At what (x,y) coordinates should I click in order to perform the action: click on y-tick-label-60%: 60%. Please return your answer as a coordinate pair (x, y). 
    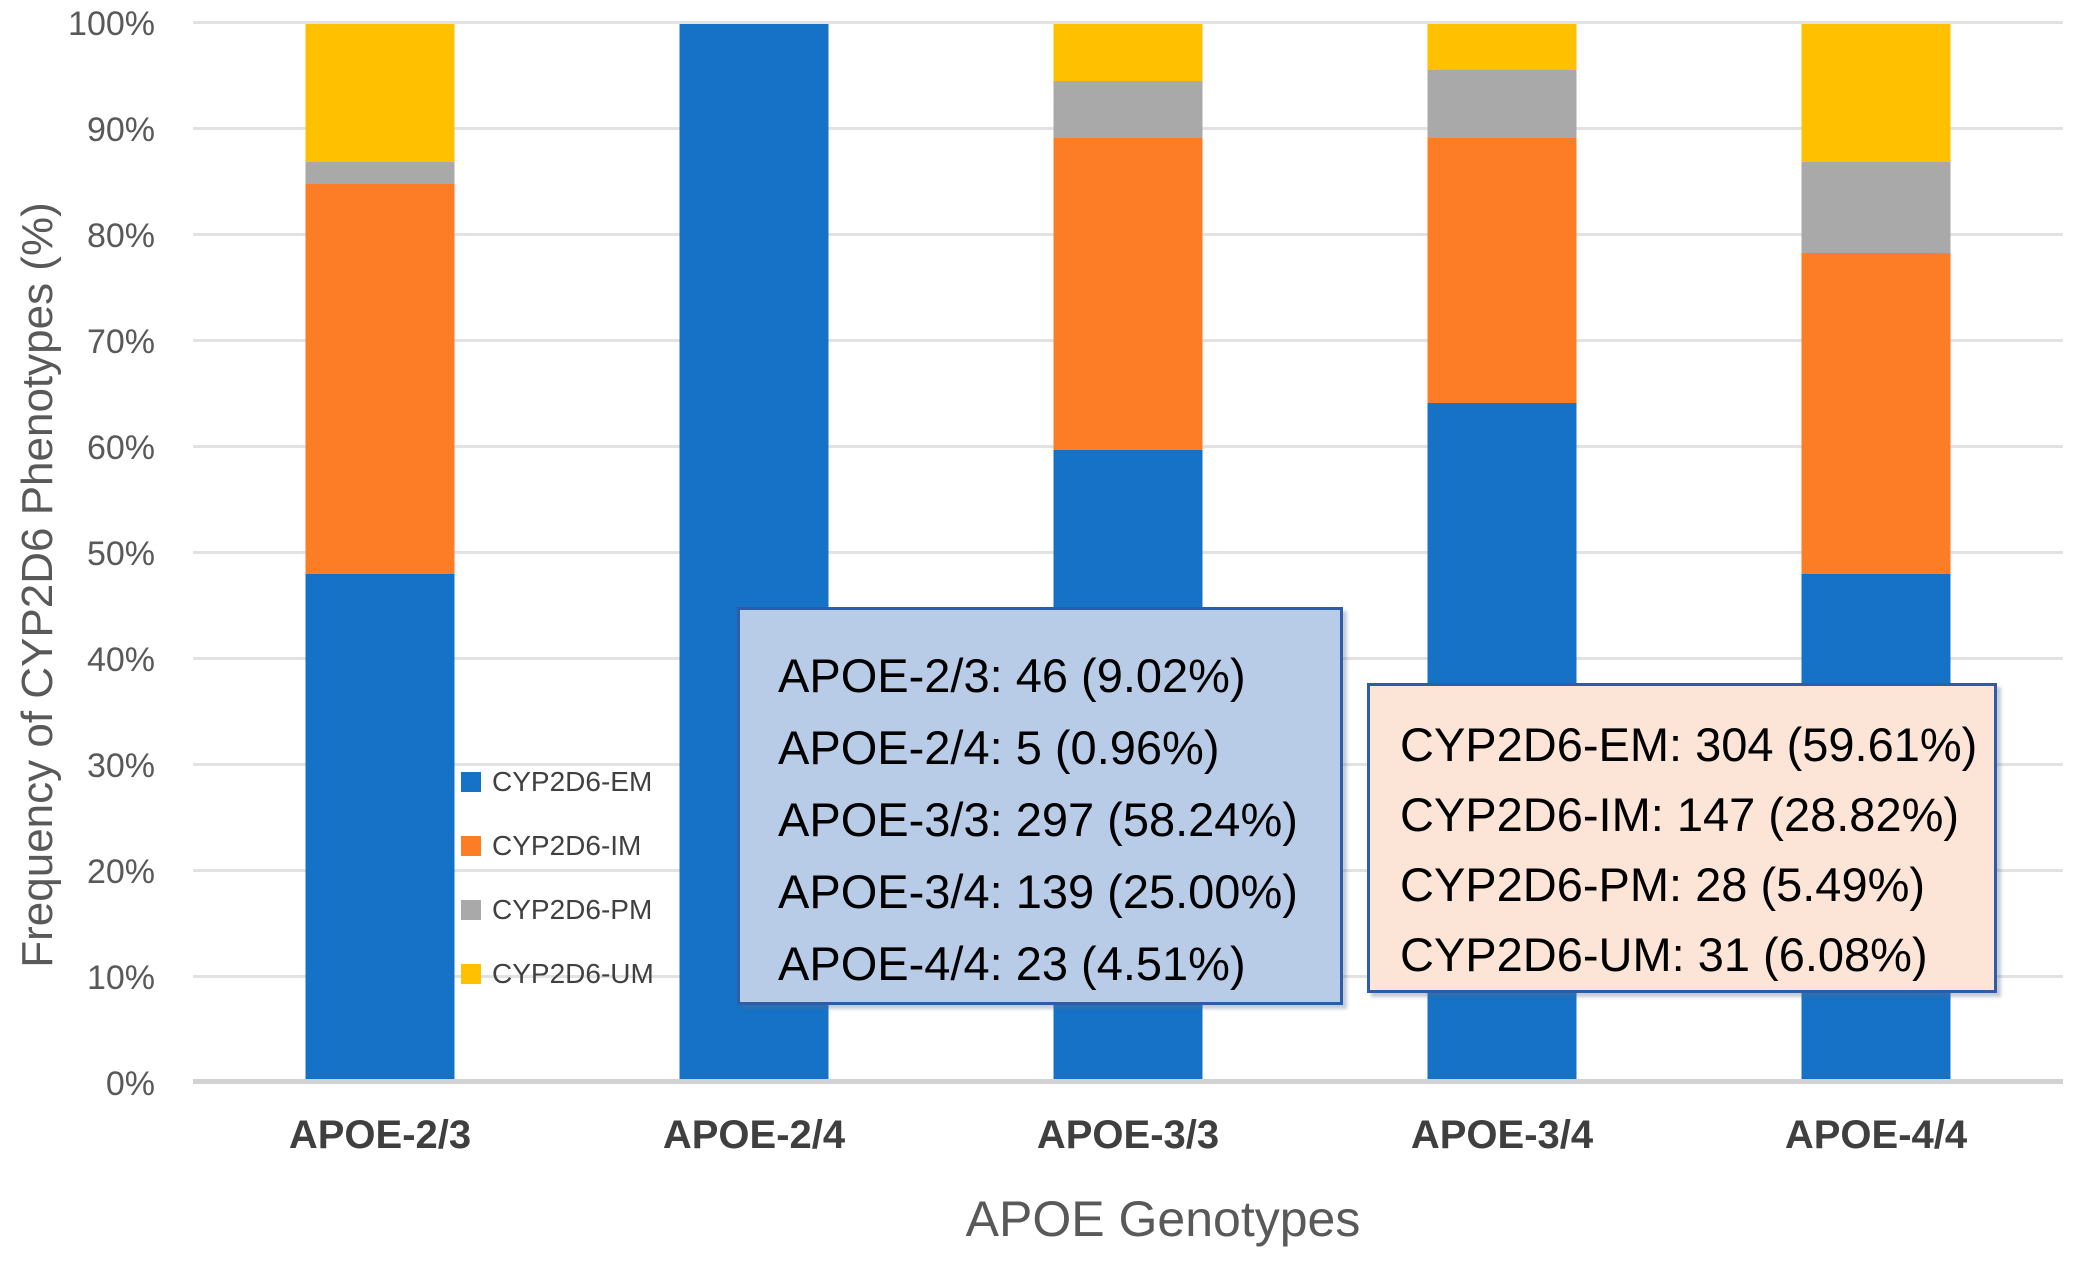
    Looking at the image, I should click on (120, 448).